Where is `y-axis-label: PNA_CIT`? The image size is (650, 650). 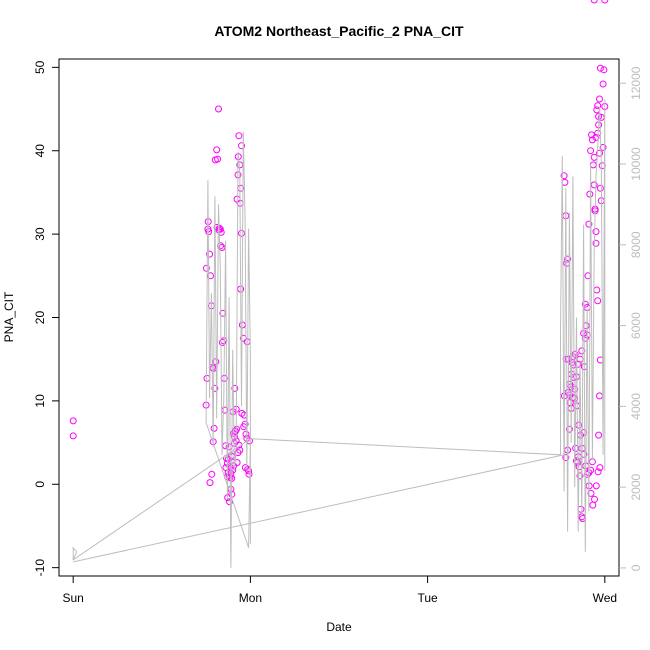 y-axis-label: PNA_CIT is located at coordinates (9, 316).